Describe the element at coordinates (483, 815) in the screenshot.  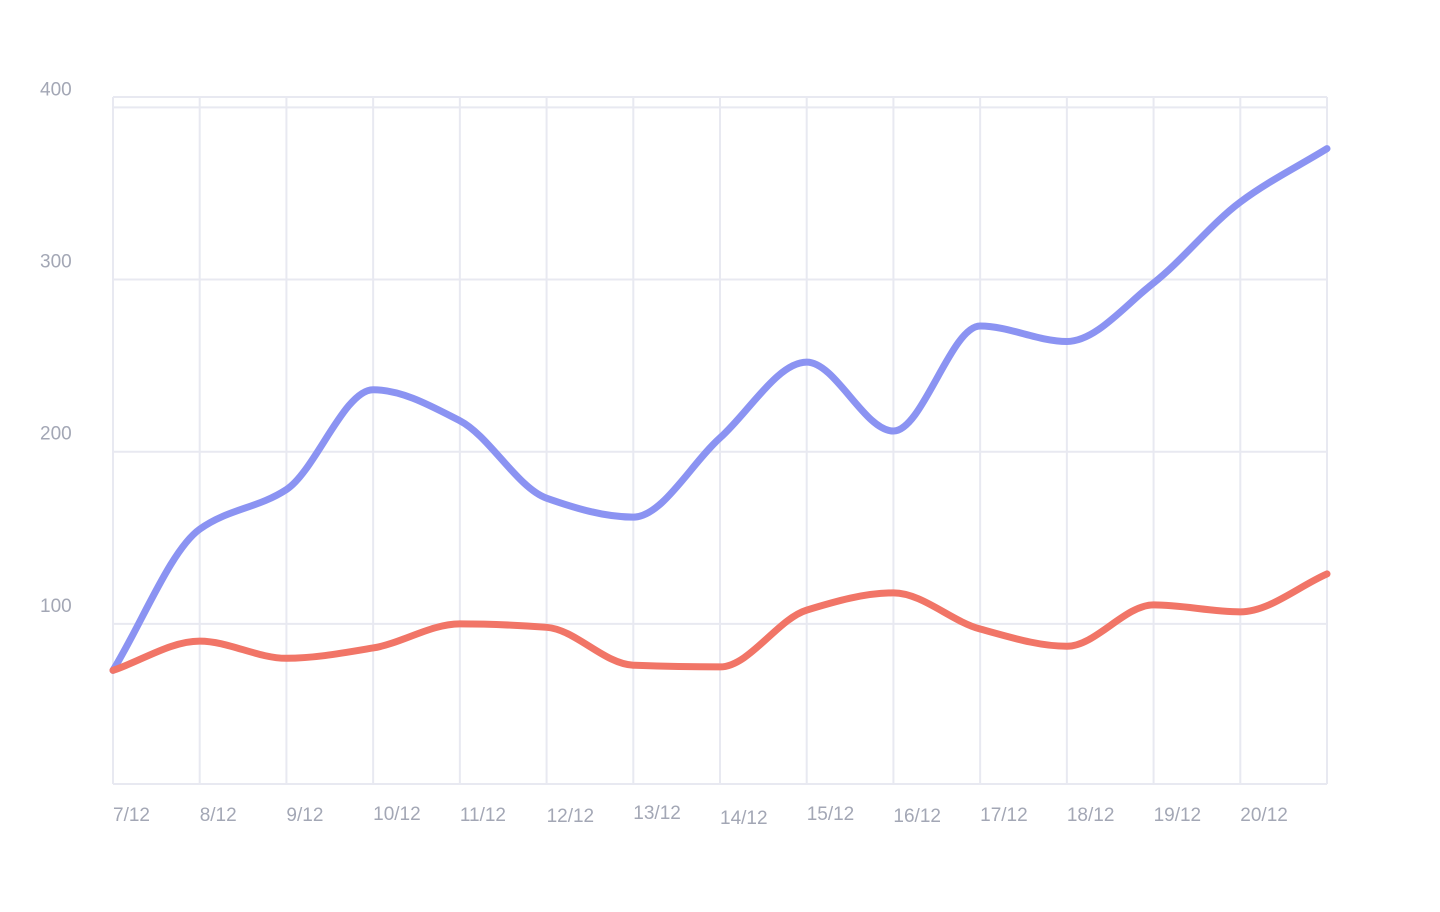
I see `x-tick-label: 11/12` at that location.